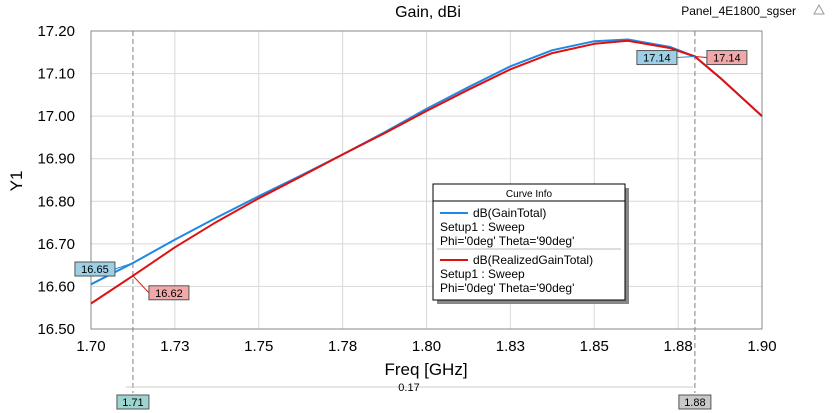  I want to click on chart-title: Gain, dBi, so click(428, 12).